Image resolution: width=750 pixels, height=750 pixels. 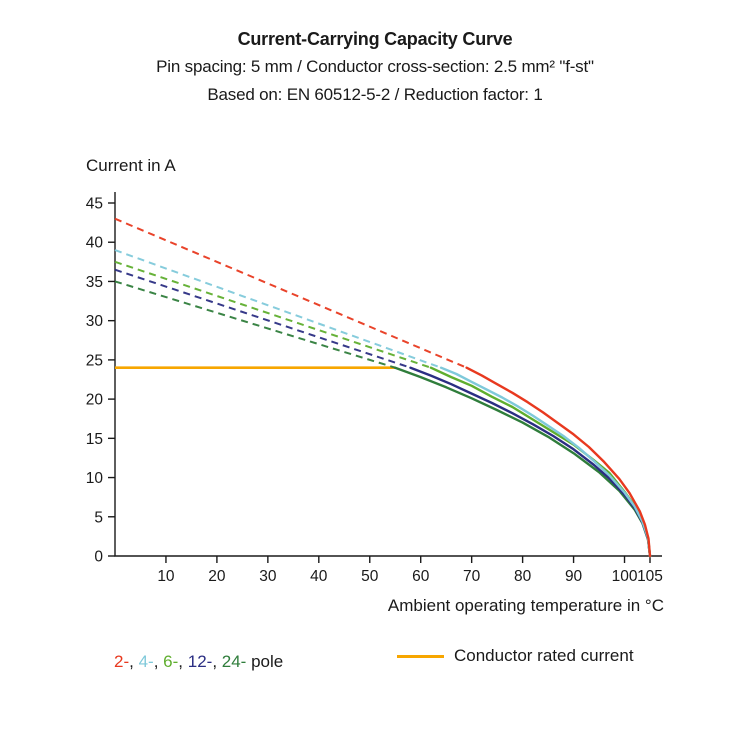 What do you see at coordinates (650, 576) in the screenshot?
I see `x-tick-label: 105` at bounding box center [650, 576].